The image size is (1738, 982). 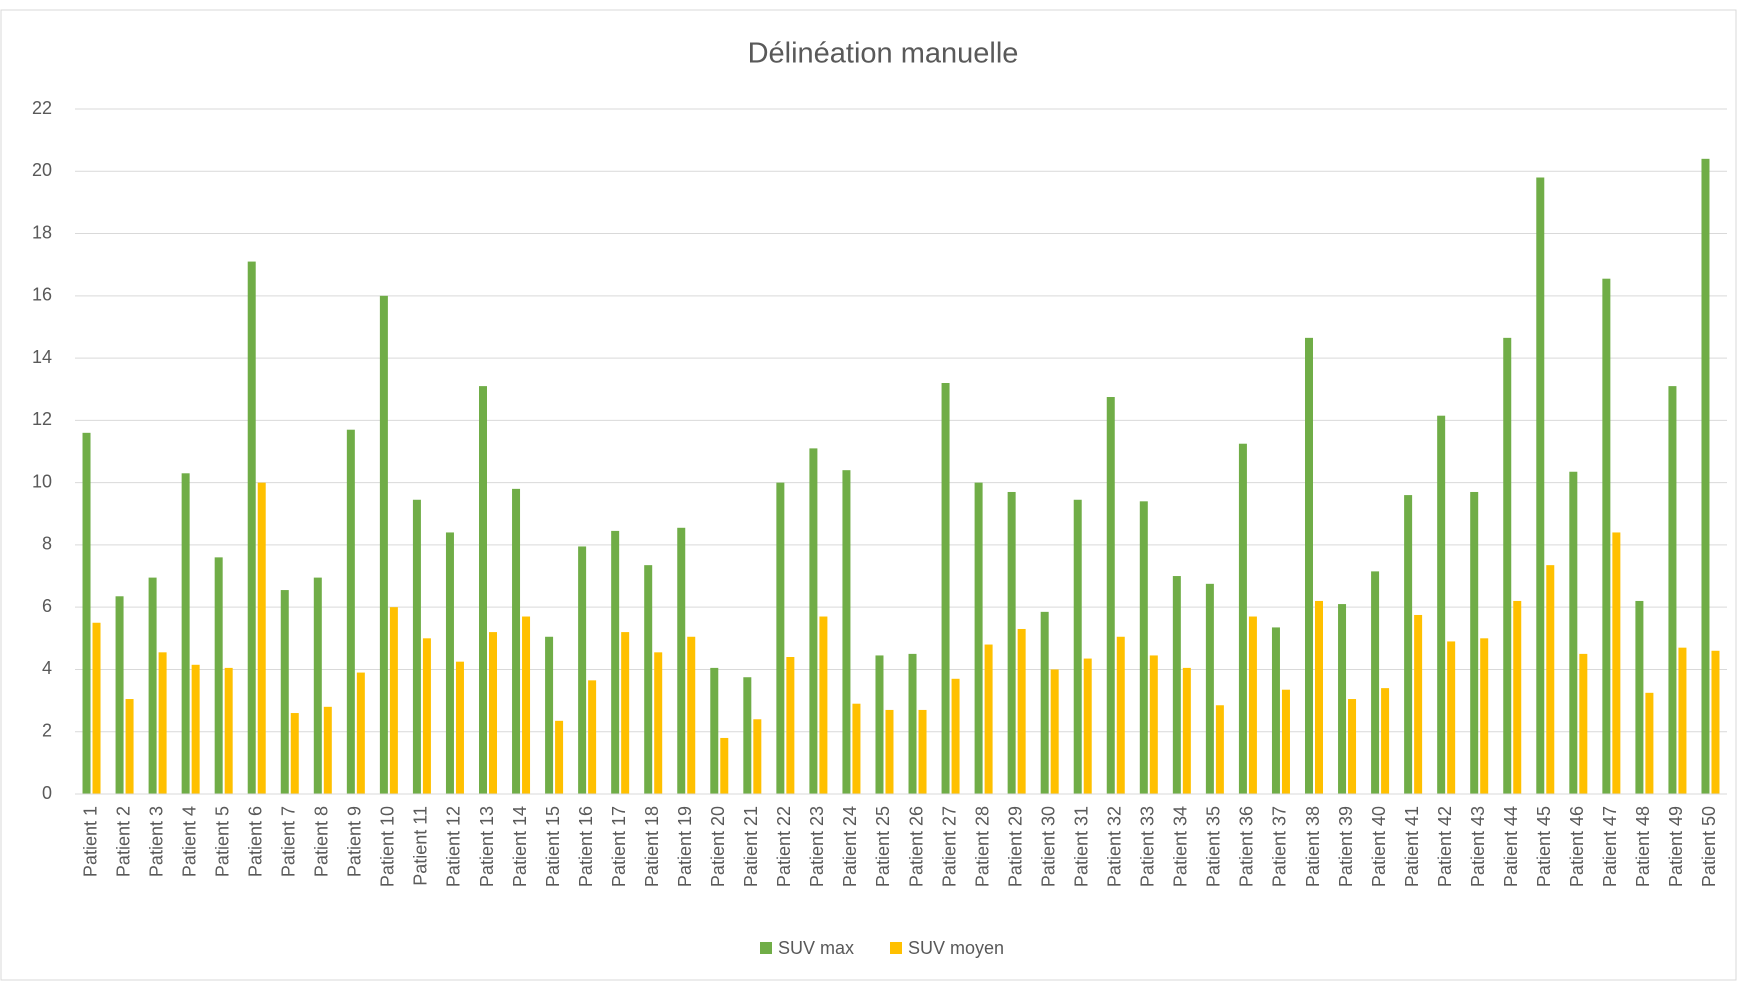 What do you see at coordinates (1379, 846) in the screenshot?
I see `x-tick-label: Patient 40` at bounding box center [1379, 846].